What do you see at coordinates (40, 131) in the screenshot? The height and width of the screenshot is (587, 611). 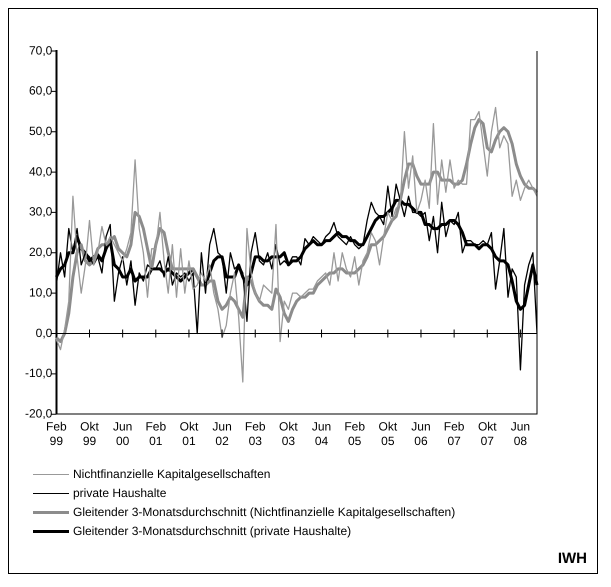 I see `y-tick-label: 50,0` at bounding box center [40, 131].